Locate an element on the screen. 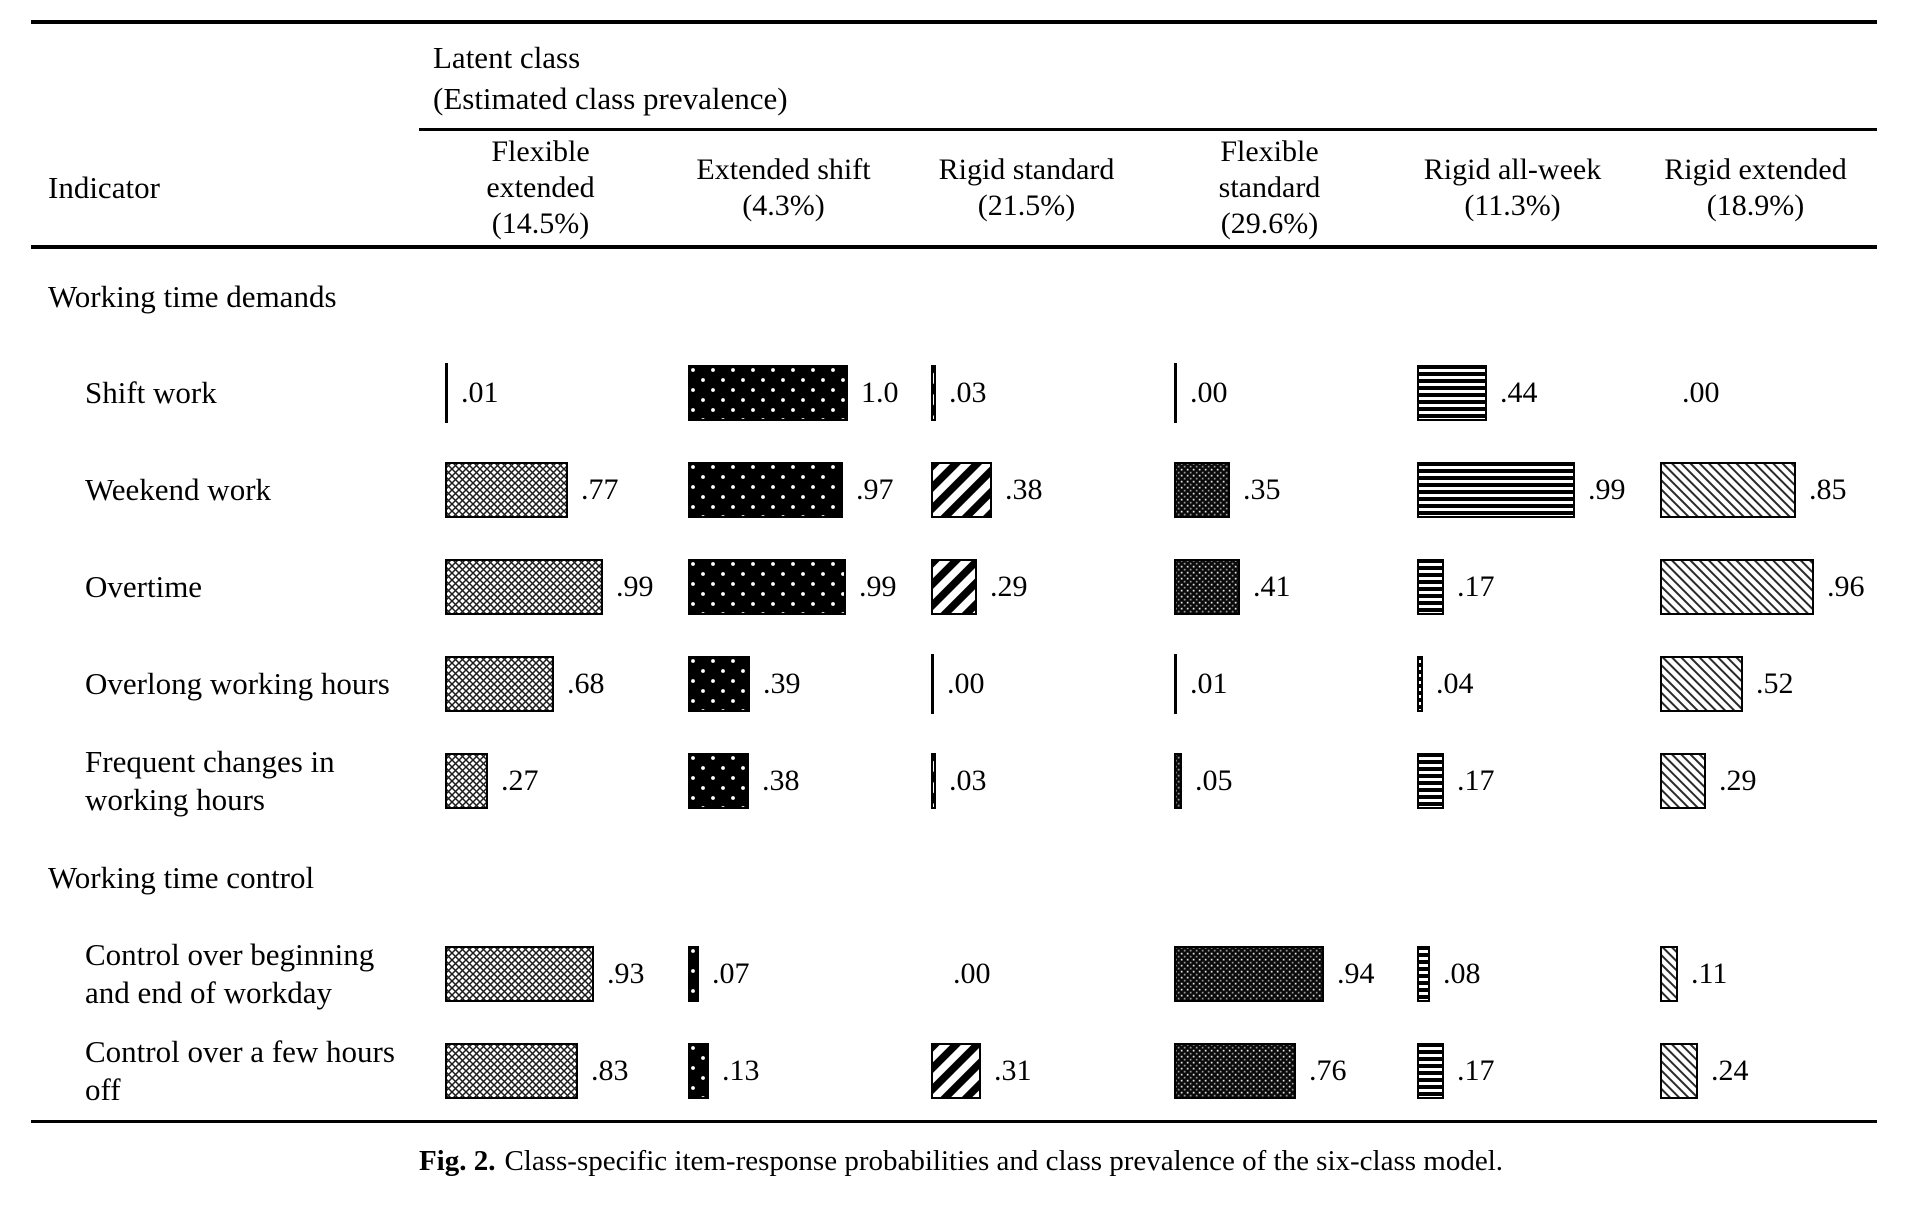  probability-cell: .13 is located at coordinates (783, 1071).